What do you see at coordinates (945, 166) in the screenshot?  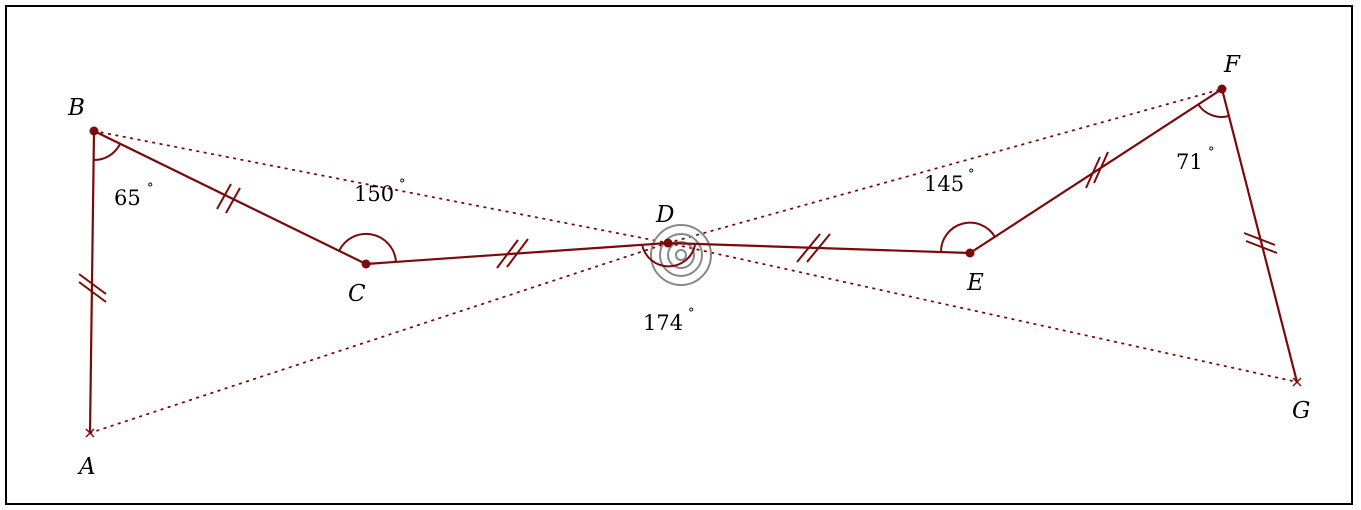 I see `dotted-line-df` at bounding box center [945, 166].